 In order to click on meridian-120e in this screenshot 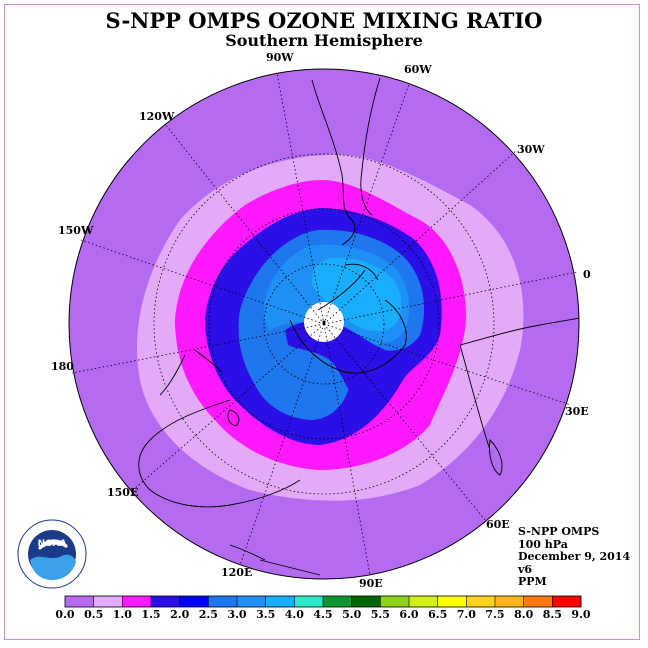, I will do `click(282, 444)`.